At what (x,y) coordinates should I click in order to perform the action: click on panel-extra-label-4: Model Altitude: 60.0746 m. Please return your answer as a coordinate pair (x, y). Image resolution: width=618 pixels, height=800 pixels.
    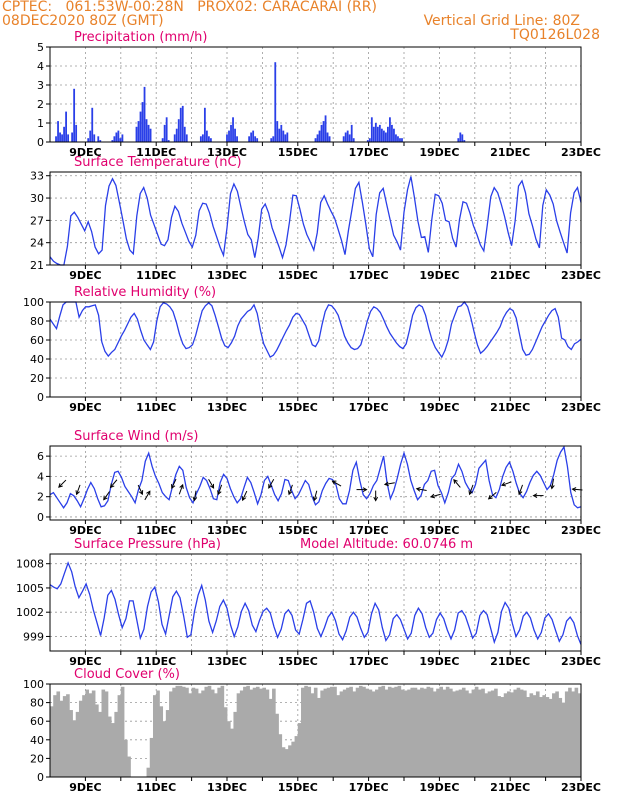
    Looking at the image, I should click on (386, 544).